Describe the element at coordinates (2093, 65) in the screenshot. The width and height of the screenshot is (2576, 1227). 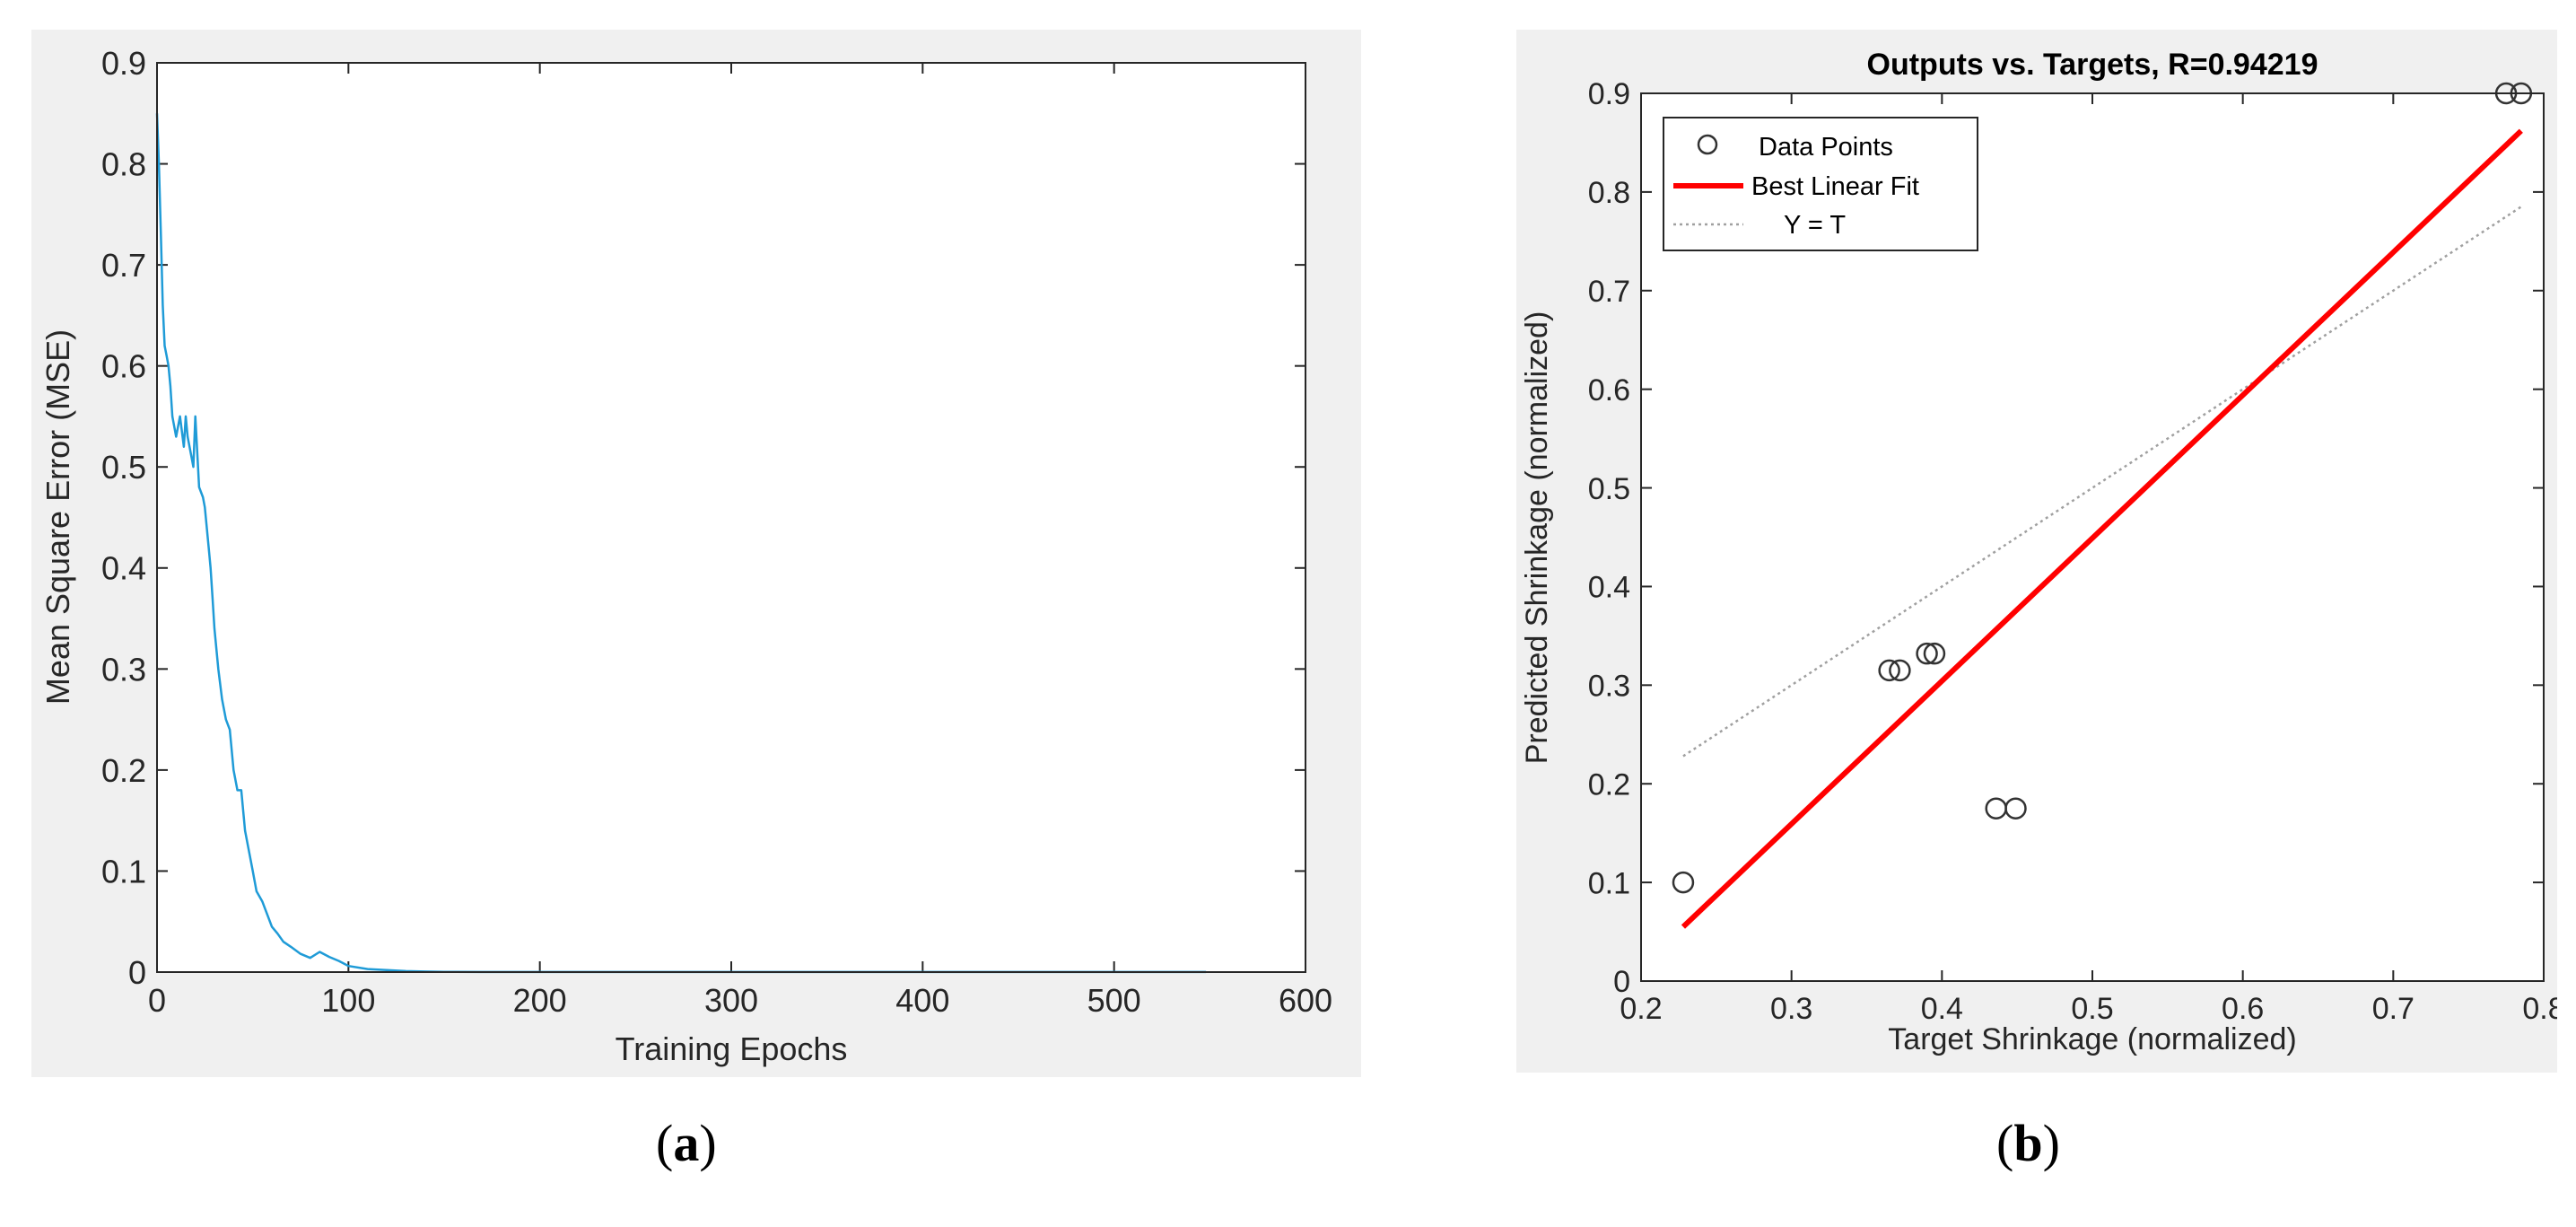
I see `regression-title: Outputs vs. Targets, R=0.94219` at that location.